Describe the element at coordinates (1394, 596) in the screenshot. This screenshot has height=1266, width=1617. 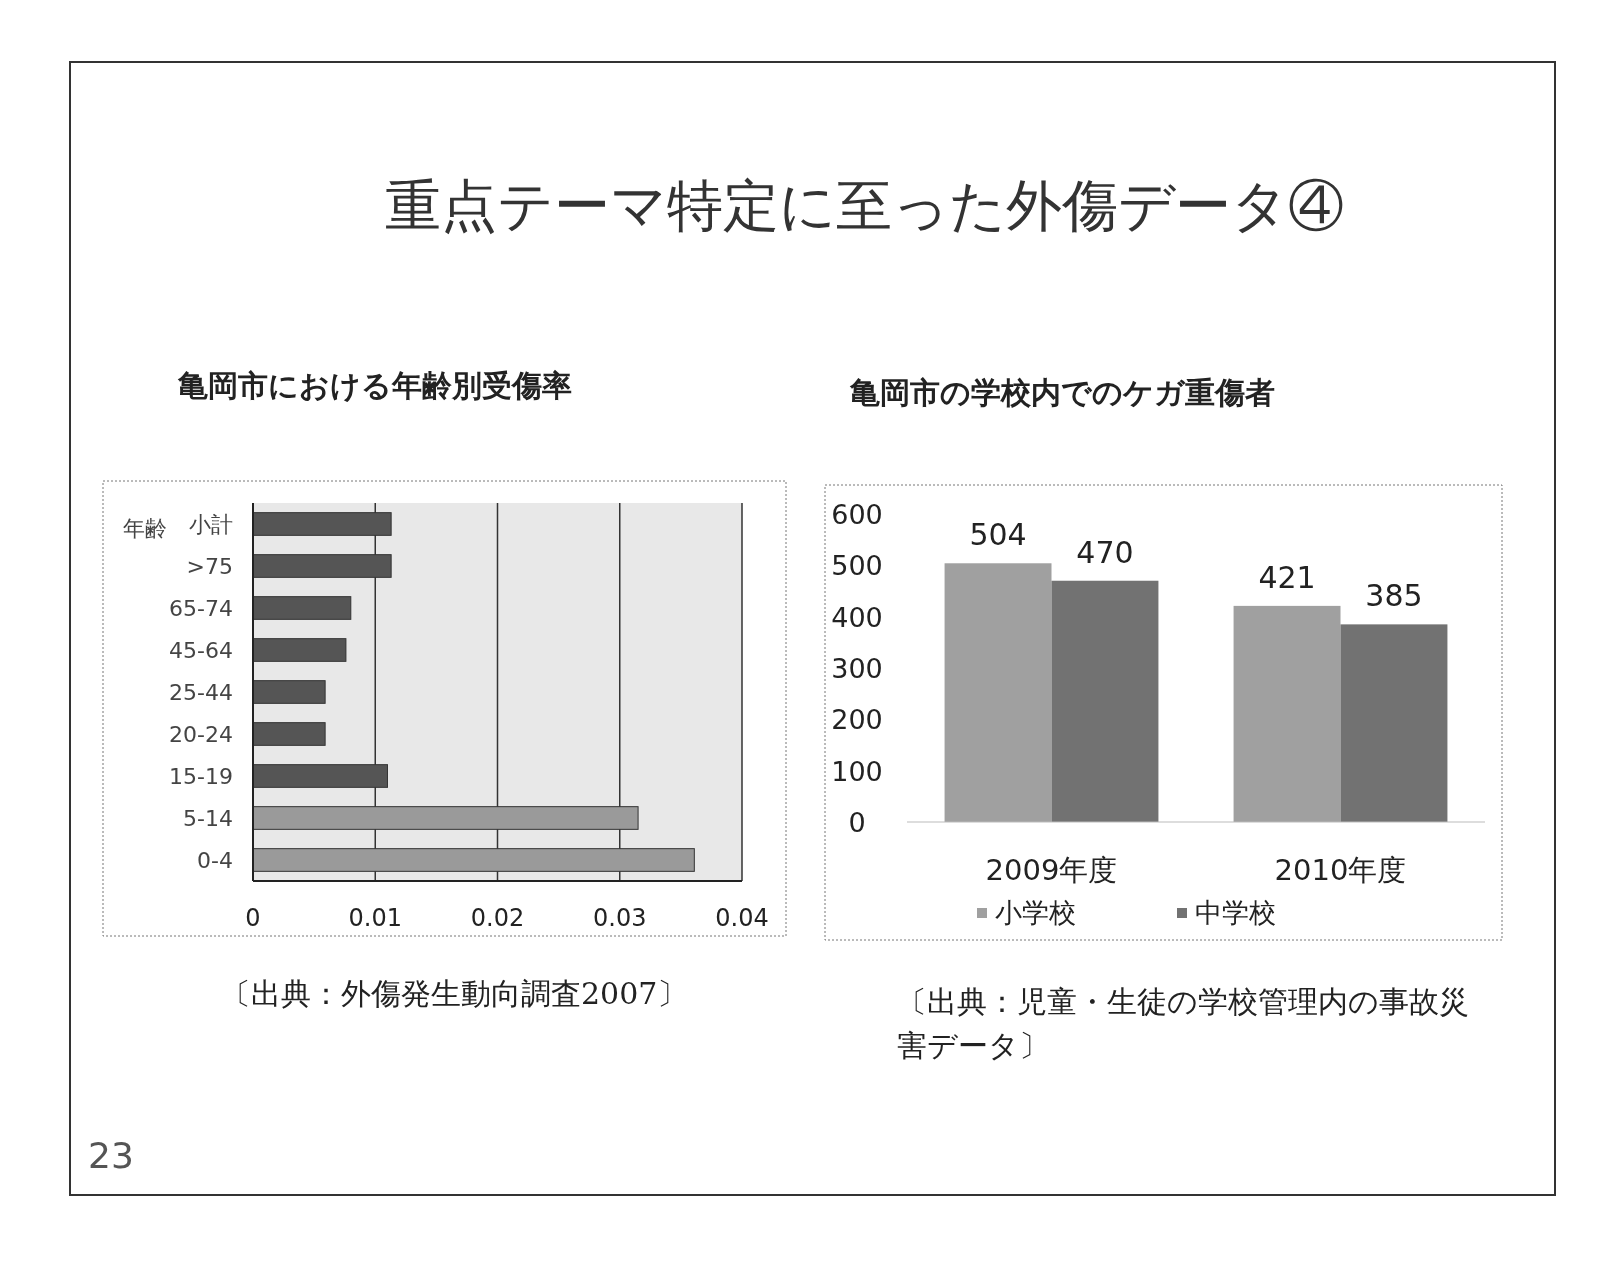
I see `data-label: 385` at that location.